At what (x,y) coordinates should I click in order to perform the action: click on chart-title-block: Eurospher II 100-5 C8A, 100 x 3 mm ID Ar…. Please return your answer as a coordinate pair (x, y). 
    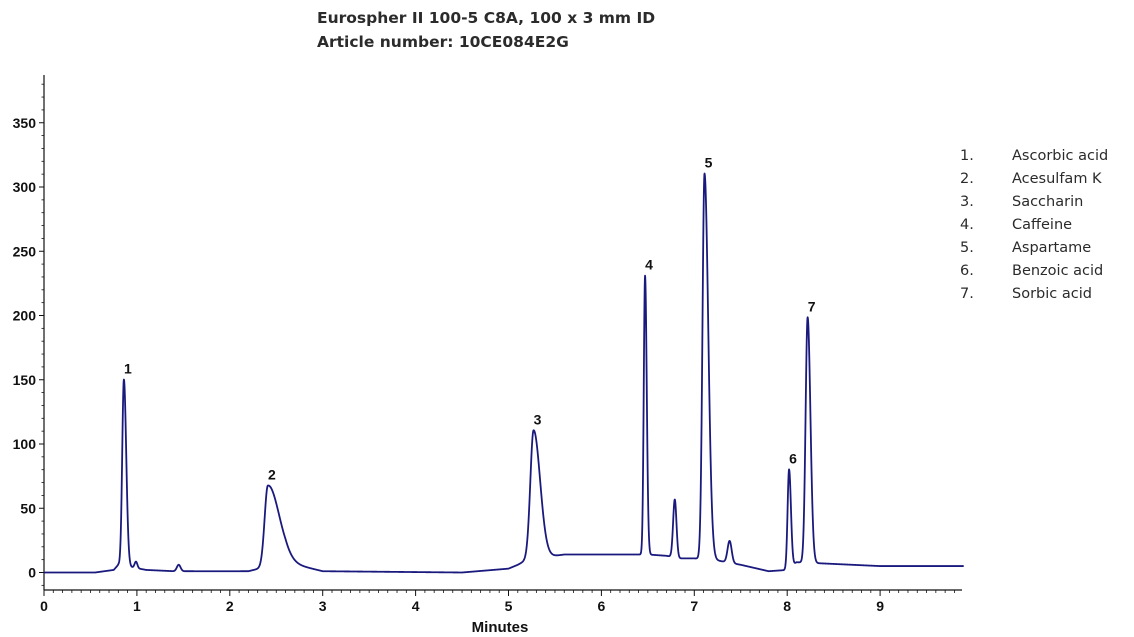
    Looking at the image, I should click on (486, 30).